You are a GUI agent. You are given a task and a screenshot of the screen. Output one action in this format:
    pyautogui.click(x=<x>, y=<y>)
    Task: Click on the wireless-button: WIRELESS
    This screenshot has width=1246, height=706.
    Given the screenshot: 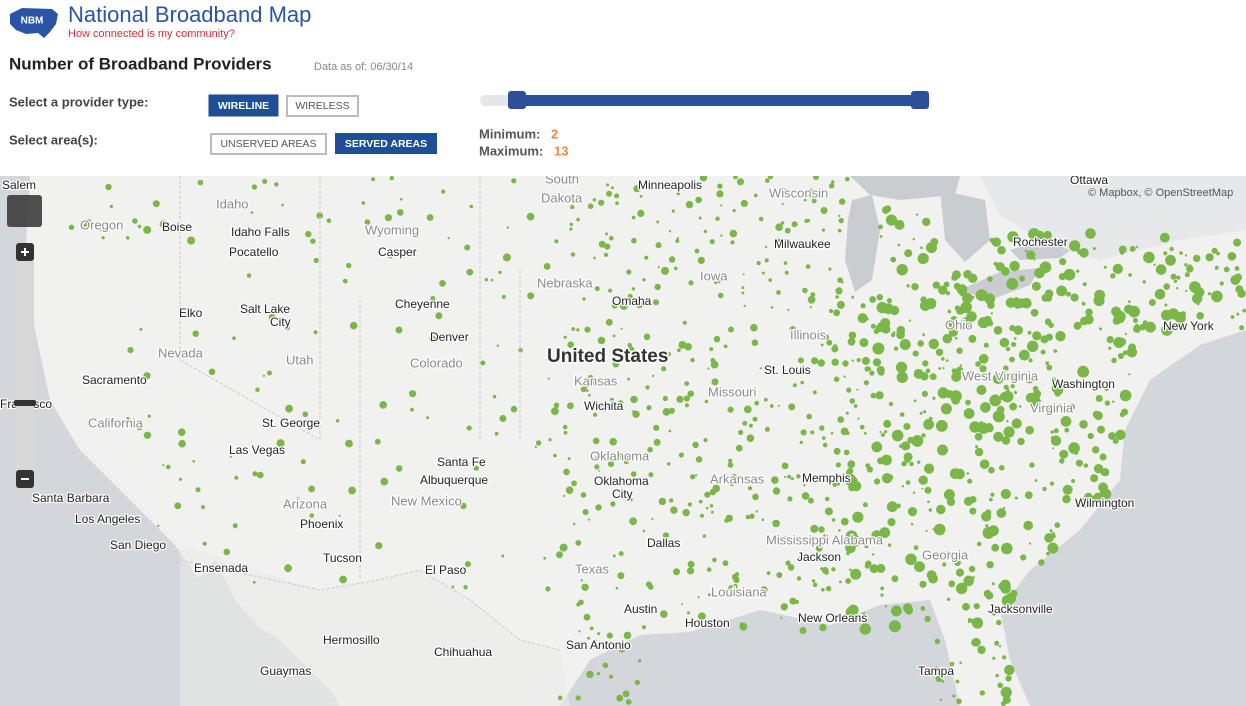 What is the action you would take?
    pyautogui.click(x=322, y=106)
    